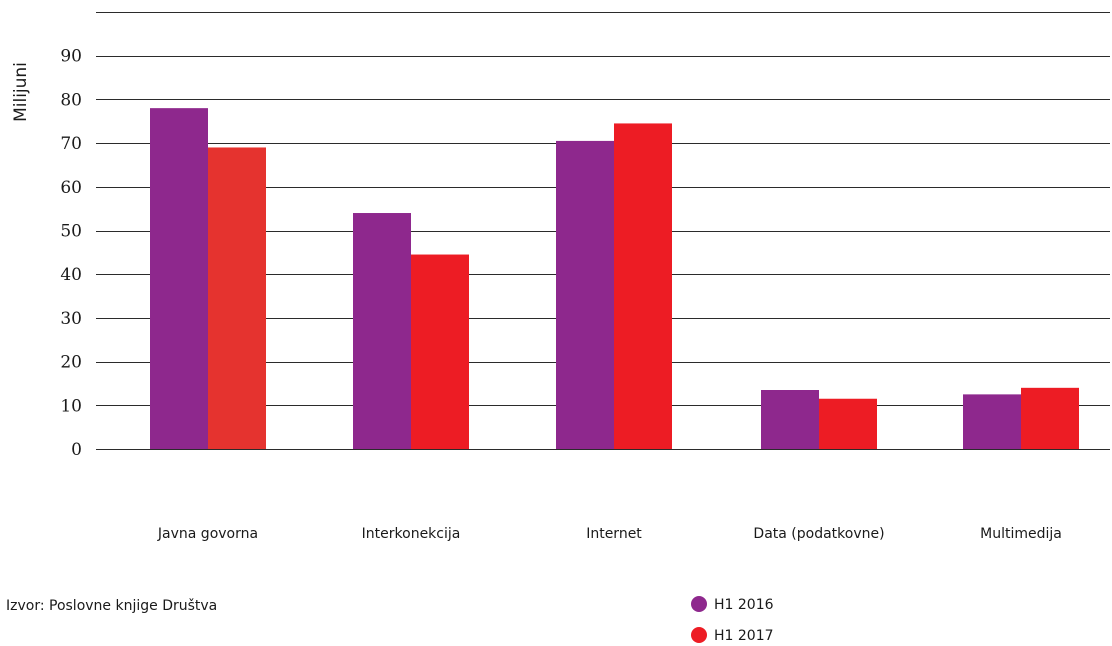  I want to click on y-tick-label: 70, so click(71, 144).